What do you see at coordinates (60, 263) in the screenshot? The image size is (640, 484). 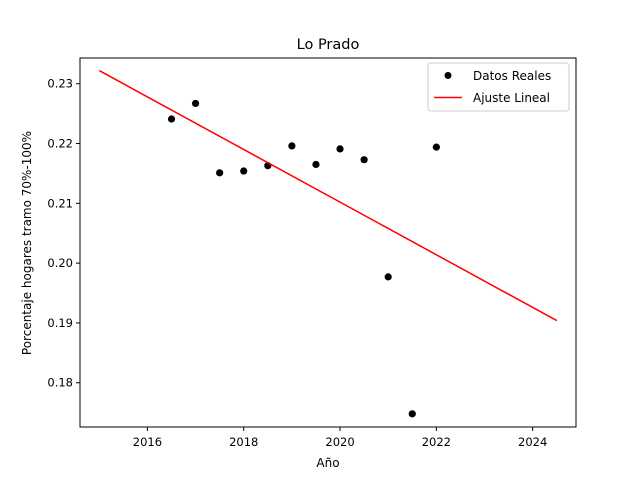 I see `y-tick-label-0-20: 0.20` at bounding box center [60, 263].